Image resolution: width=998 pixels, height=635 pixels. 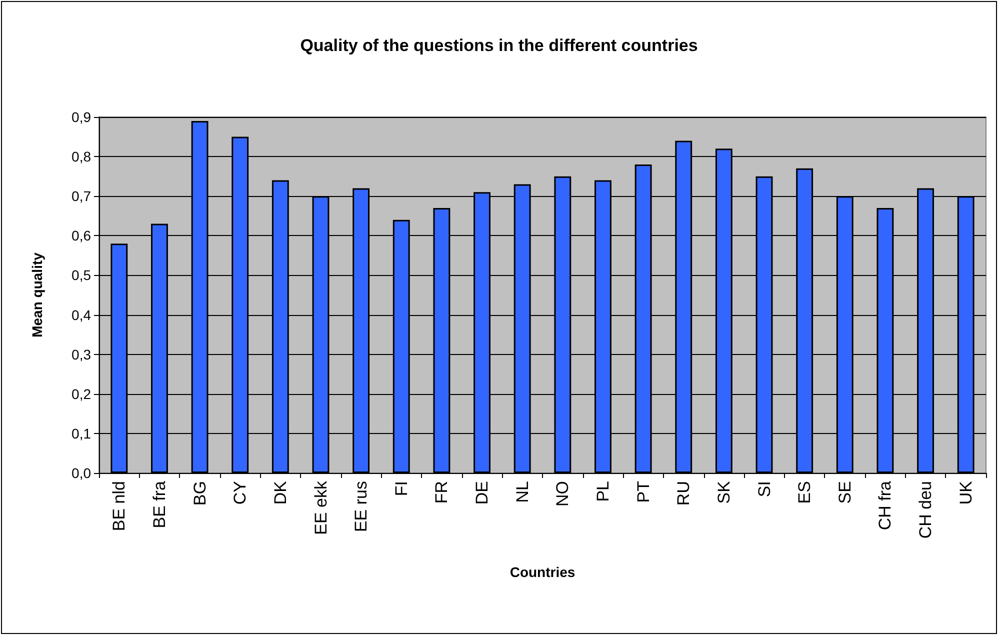 What do you see at coordinates (82, 117) in the screenshot?
I see `y-tick-label: 0,9` at bounding box center [82, 117].